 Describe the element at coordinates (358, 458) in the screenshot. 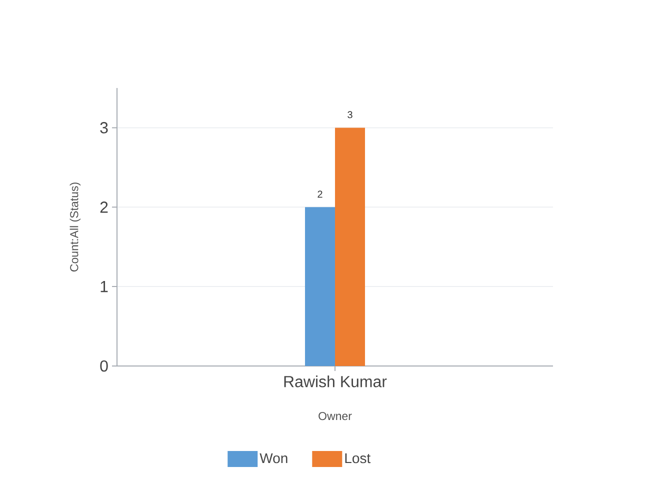

I see `legend-label: Lost` at that location.